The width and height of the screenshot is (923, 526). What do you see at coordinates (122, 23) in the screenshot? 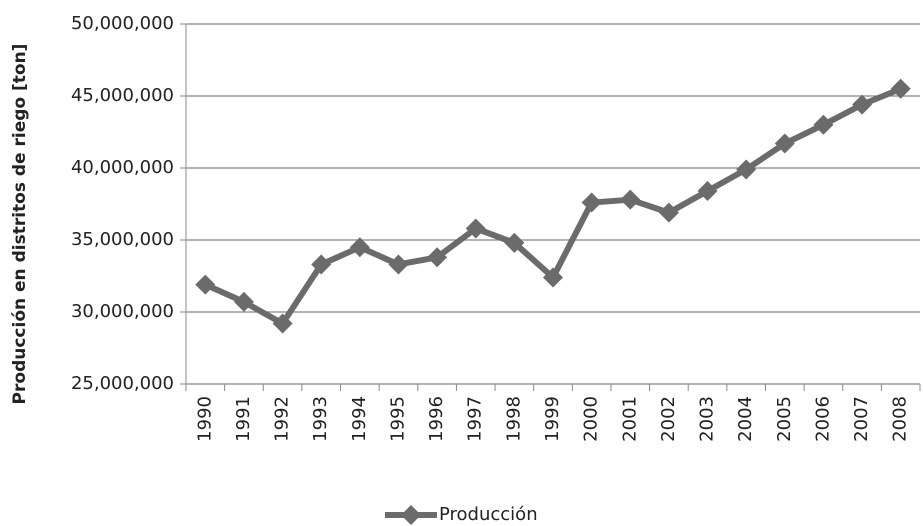
I see `y-tick-label: 50,000,000` at bounding box center [122, 23].